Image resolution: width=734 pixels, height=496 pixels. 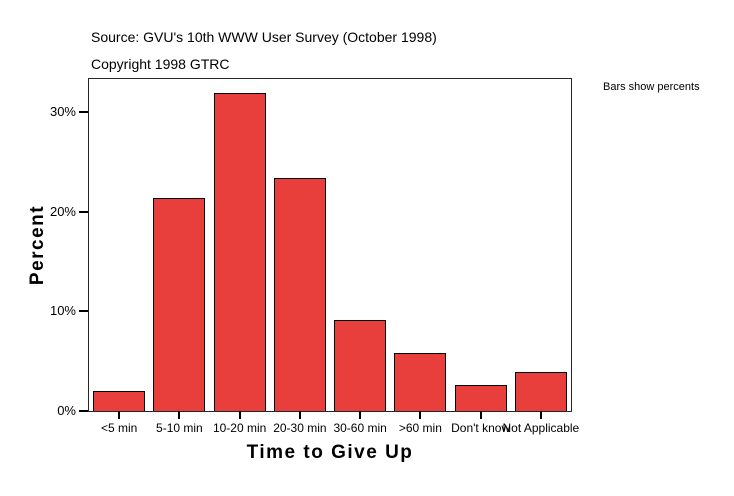 What do you see at coordinates (420, 428) in the screenshot?
I see `x-tick-label: >60 min` at bounding box center [420, 428].